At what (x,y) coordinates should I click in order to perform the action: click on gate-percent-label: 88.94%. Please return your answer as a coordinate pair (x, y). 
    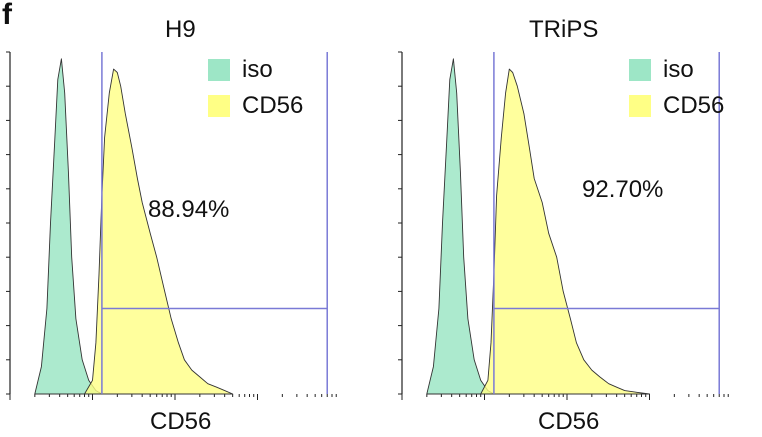
    Looking at the image, I should click on (189, 209).